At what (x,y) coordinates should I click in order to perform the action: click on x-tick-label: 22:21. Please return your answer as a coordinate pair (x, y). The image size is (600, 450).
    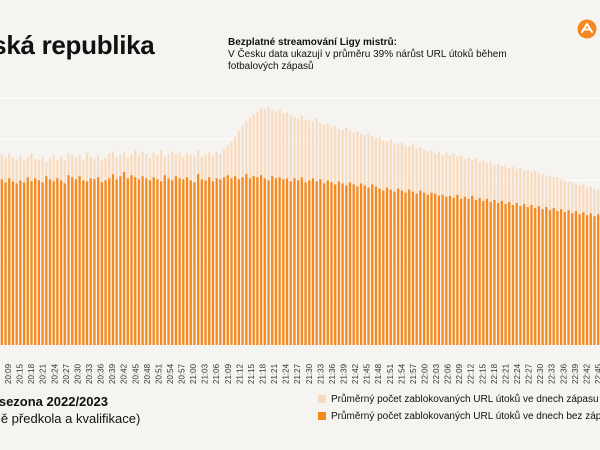
    Looking at the image, I should click on (505, 373).